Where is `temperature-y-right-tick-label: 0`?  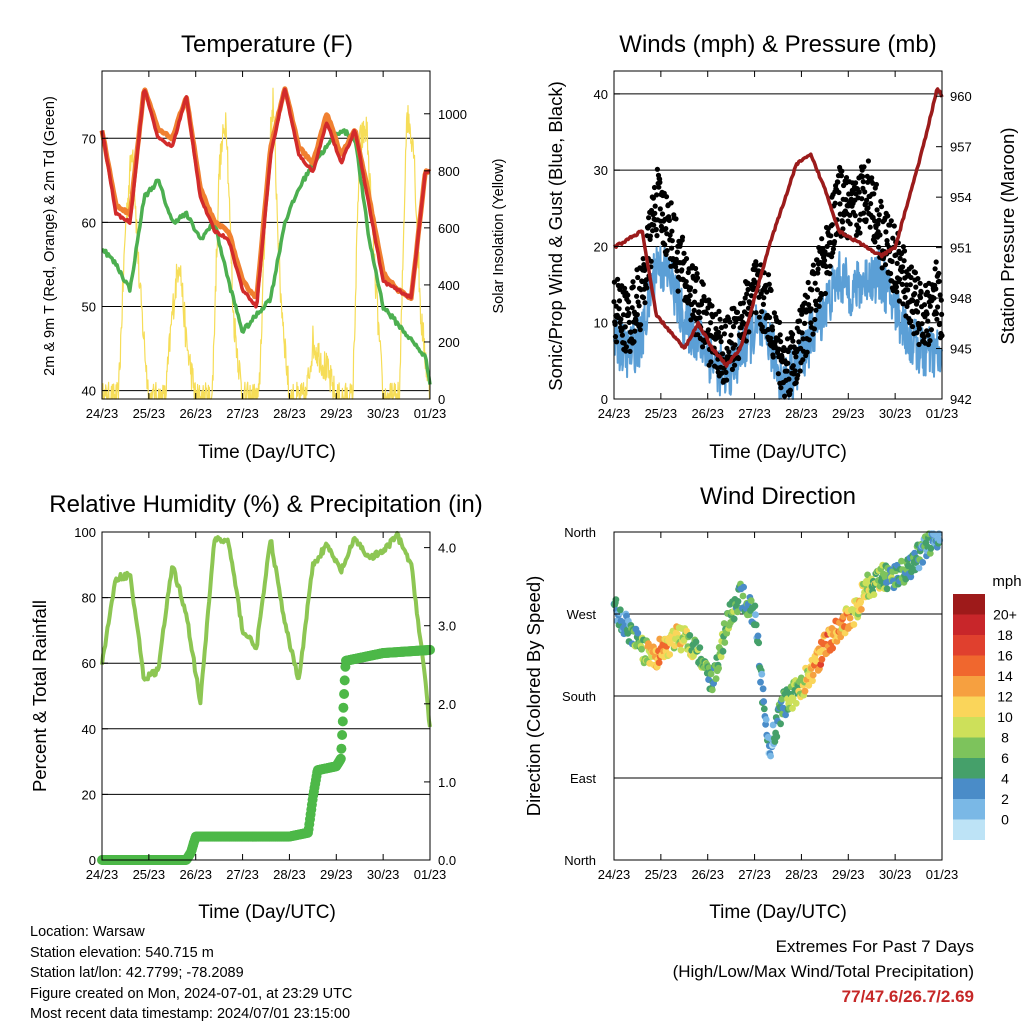
temperature-y-right-tick-label: 0 is located at coordinates (441, 399).